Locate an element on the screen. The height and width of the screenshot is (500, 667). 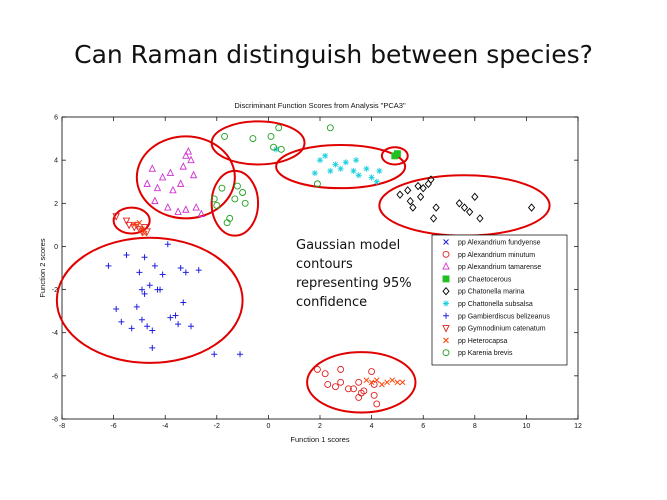
x-tick-label: 0 is located at coordinates (268, 426).